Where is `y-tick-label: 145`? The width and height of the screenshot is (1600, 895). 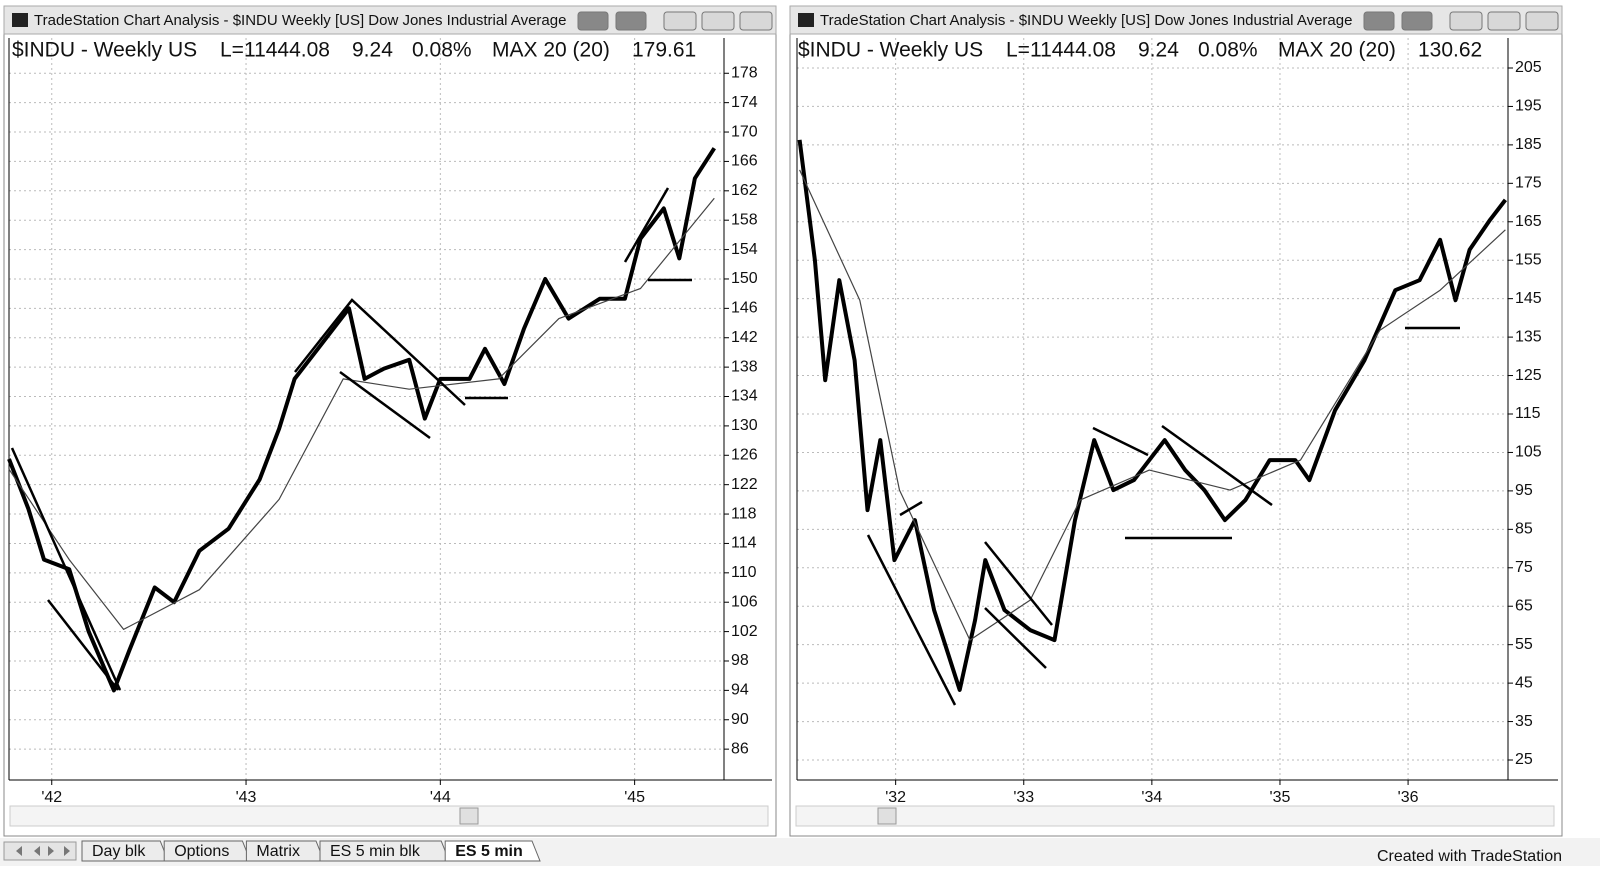 y-tick-label: 145 is located at coordinates (1528, 298).